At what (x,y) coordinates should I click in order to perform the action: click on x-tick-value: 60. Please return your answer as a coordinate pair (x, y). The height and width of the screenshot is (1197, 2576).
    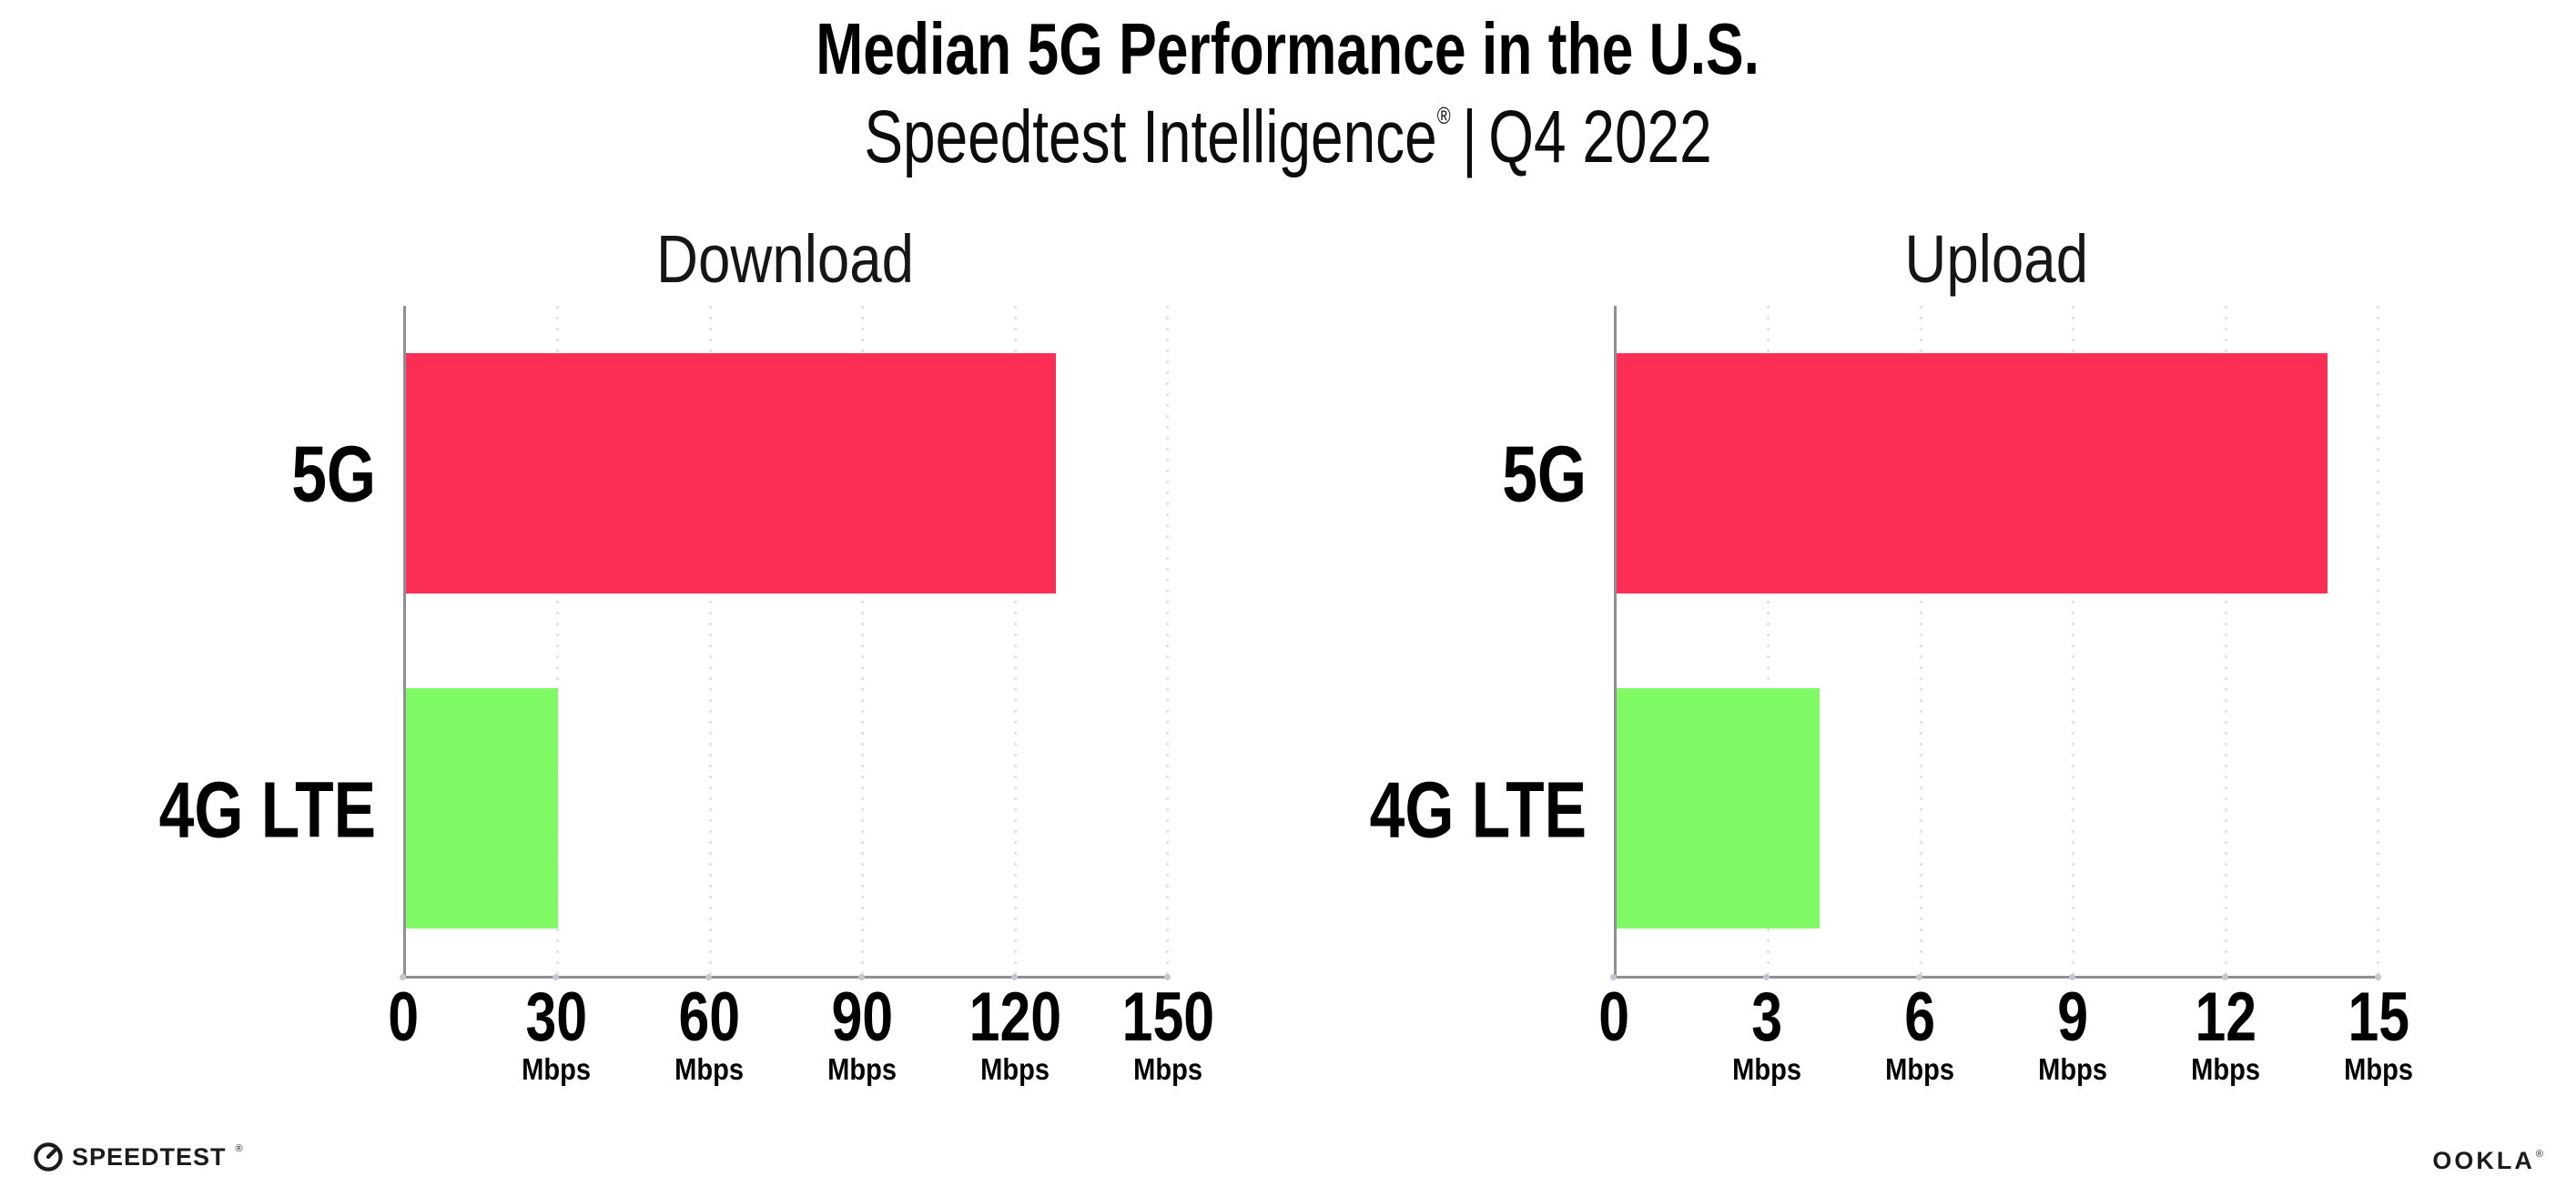
    Looking at the image, I should click on (709, 1018).